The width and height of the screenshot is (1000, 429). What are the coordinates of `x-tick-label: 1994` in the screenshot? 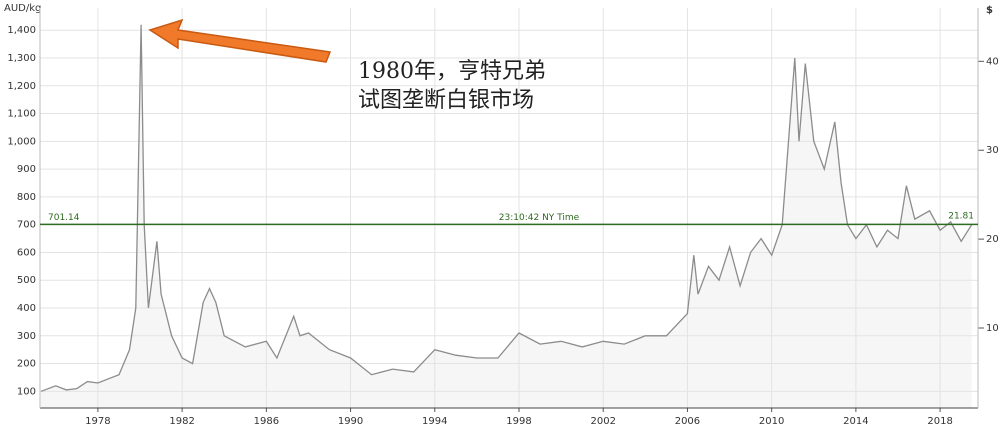 It's located at (434, 421).